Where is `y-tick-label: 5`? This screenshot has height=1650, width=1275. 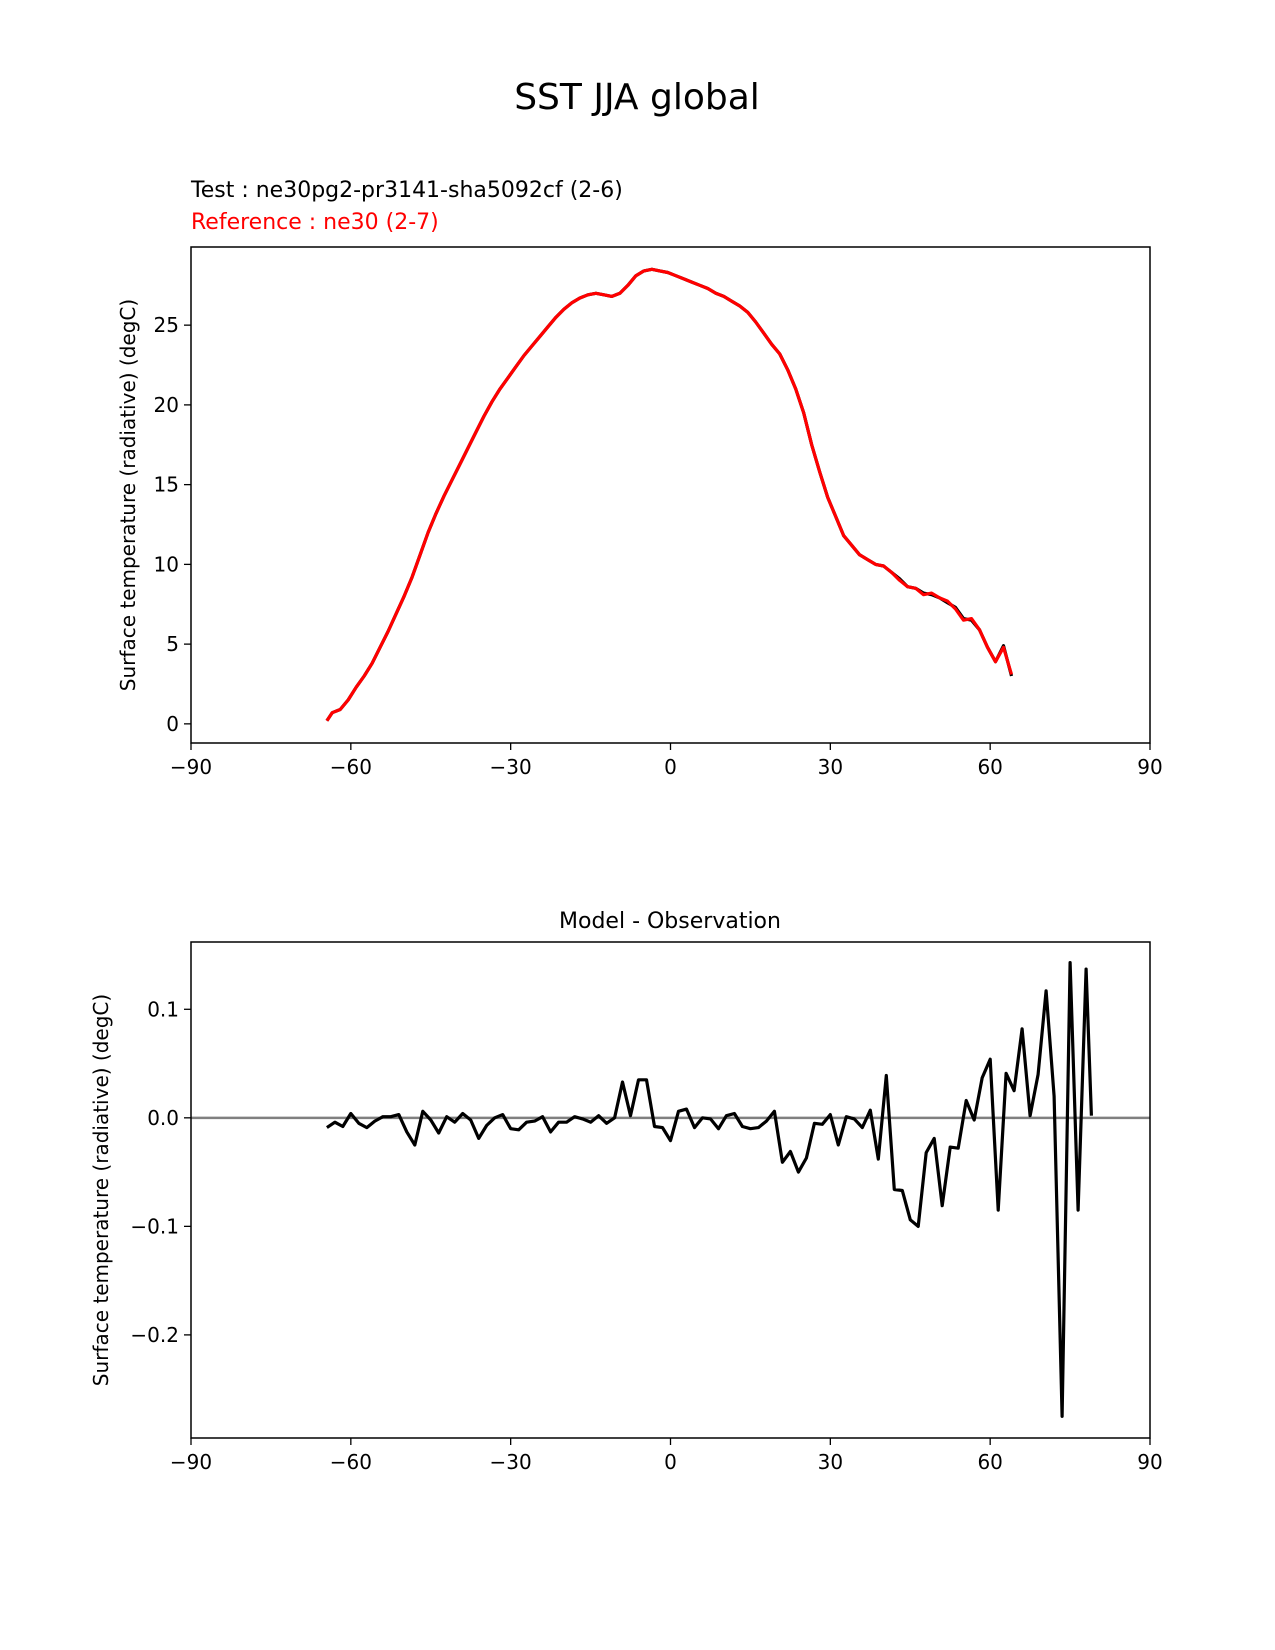
y-tick-label: 5 is located at coordinates (172, 644).